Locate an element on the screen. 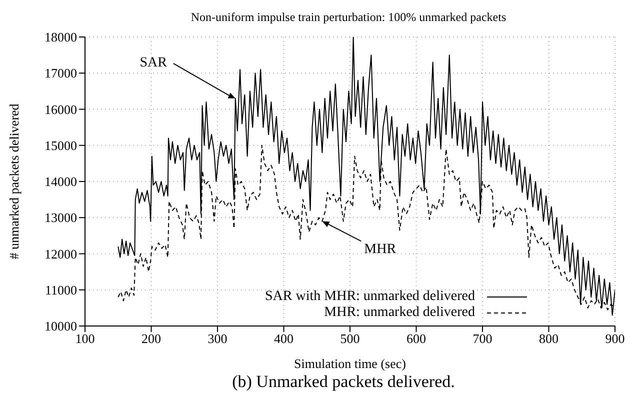 The width and height of the screenshot is (637, 414). x-tick-label: 600 is located at coordinates (416, 338).